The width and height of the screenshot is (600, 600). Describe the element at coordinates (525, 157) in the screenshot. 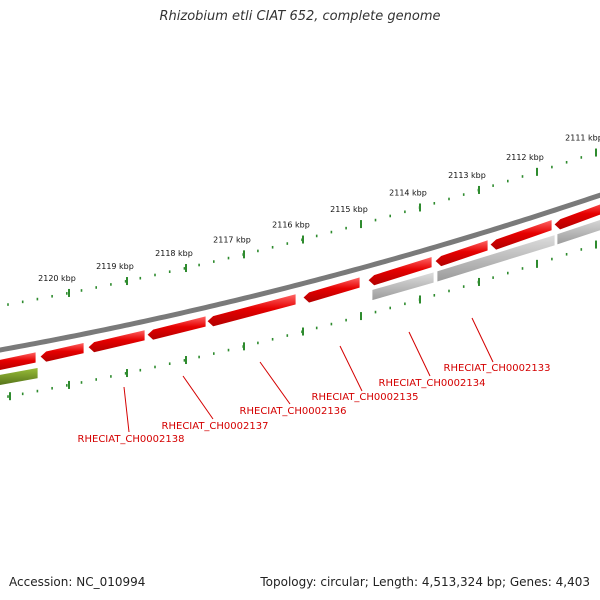

I see `kbp-tick-label: 2112 kbp` at that location.